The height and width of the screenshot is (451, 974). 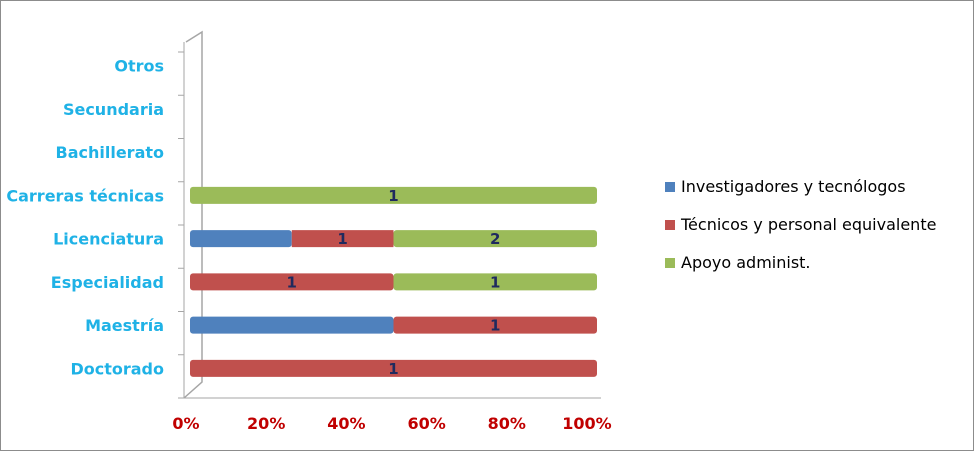 What do you see at coordinates (117, 368) in the screenshot?
I see `category-label-doctorado: Doctorado` at bounding box center [117, 368].